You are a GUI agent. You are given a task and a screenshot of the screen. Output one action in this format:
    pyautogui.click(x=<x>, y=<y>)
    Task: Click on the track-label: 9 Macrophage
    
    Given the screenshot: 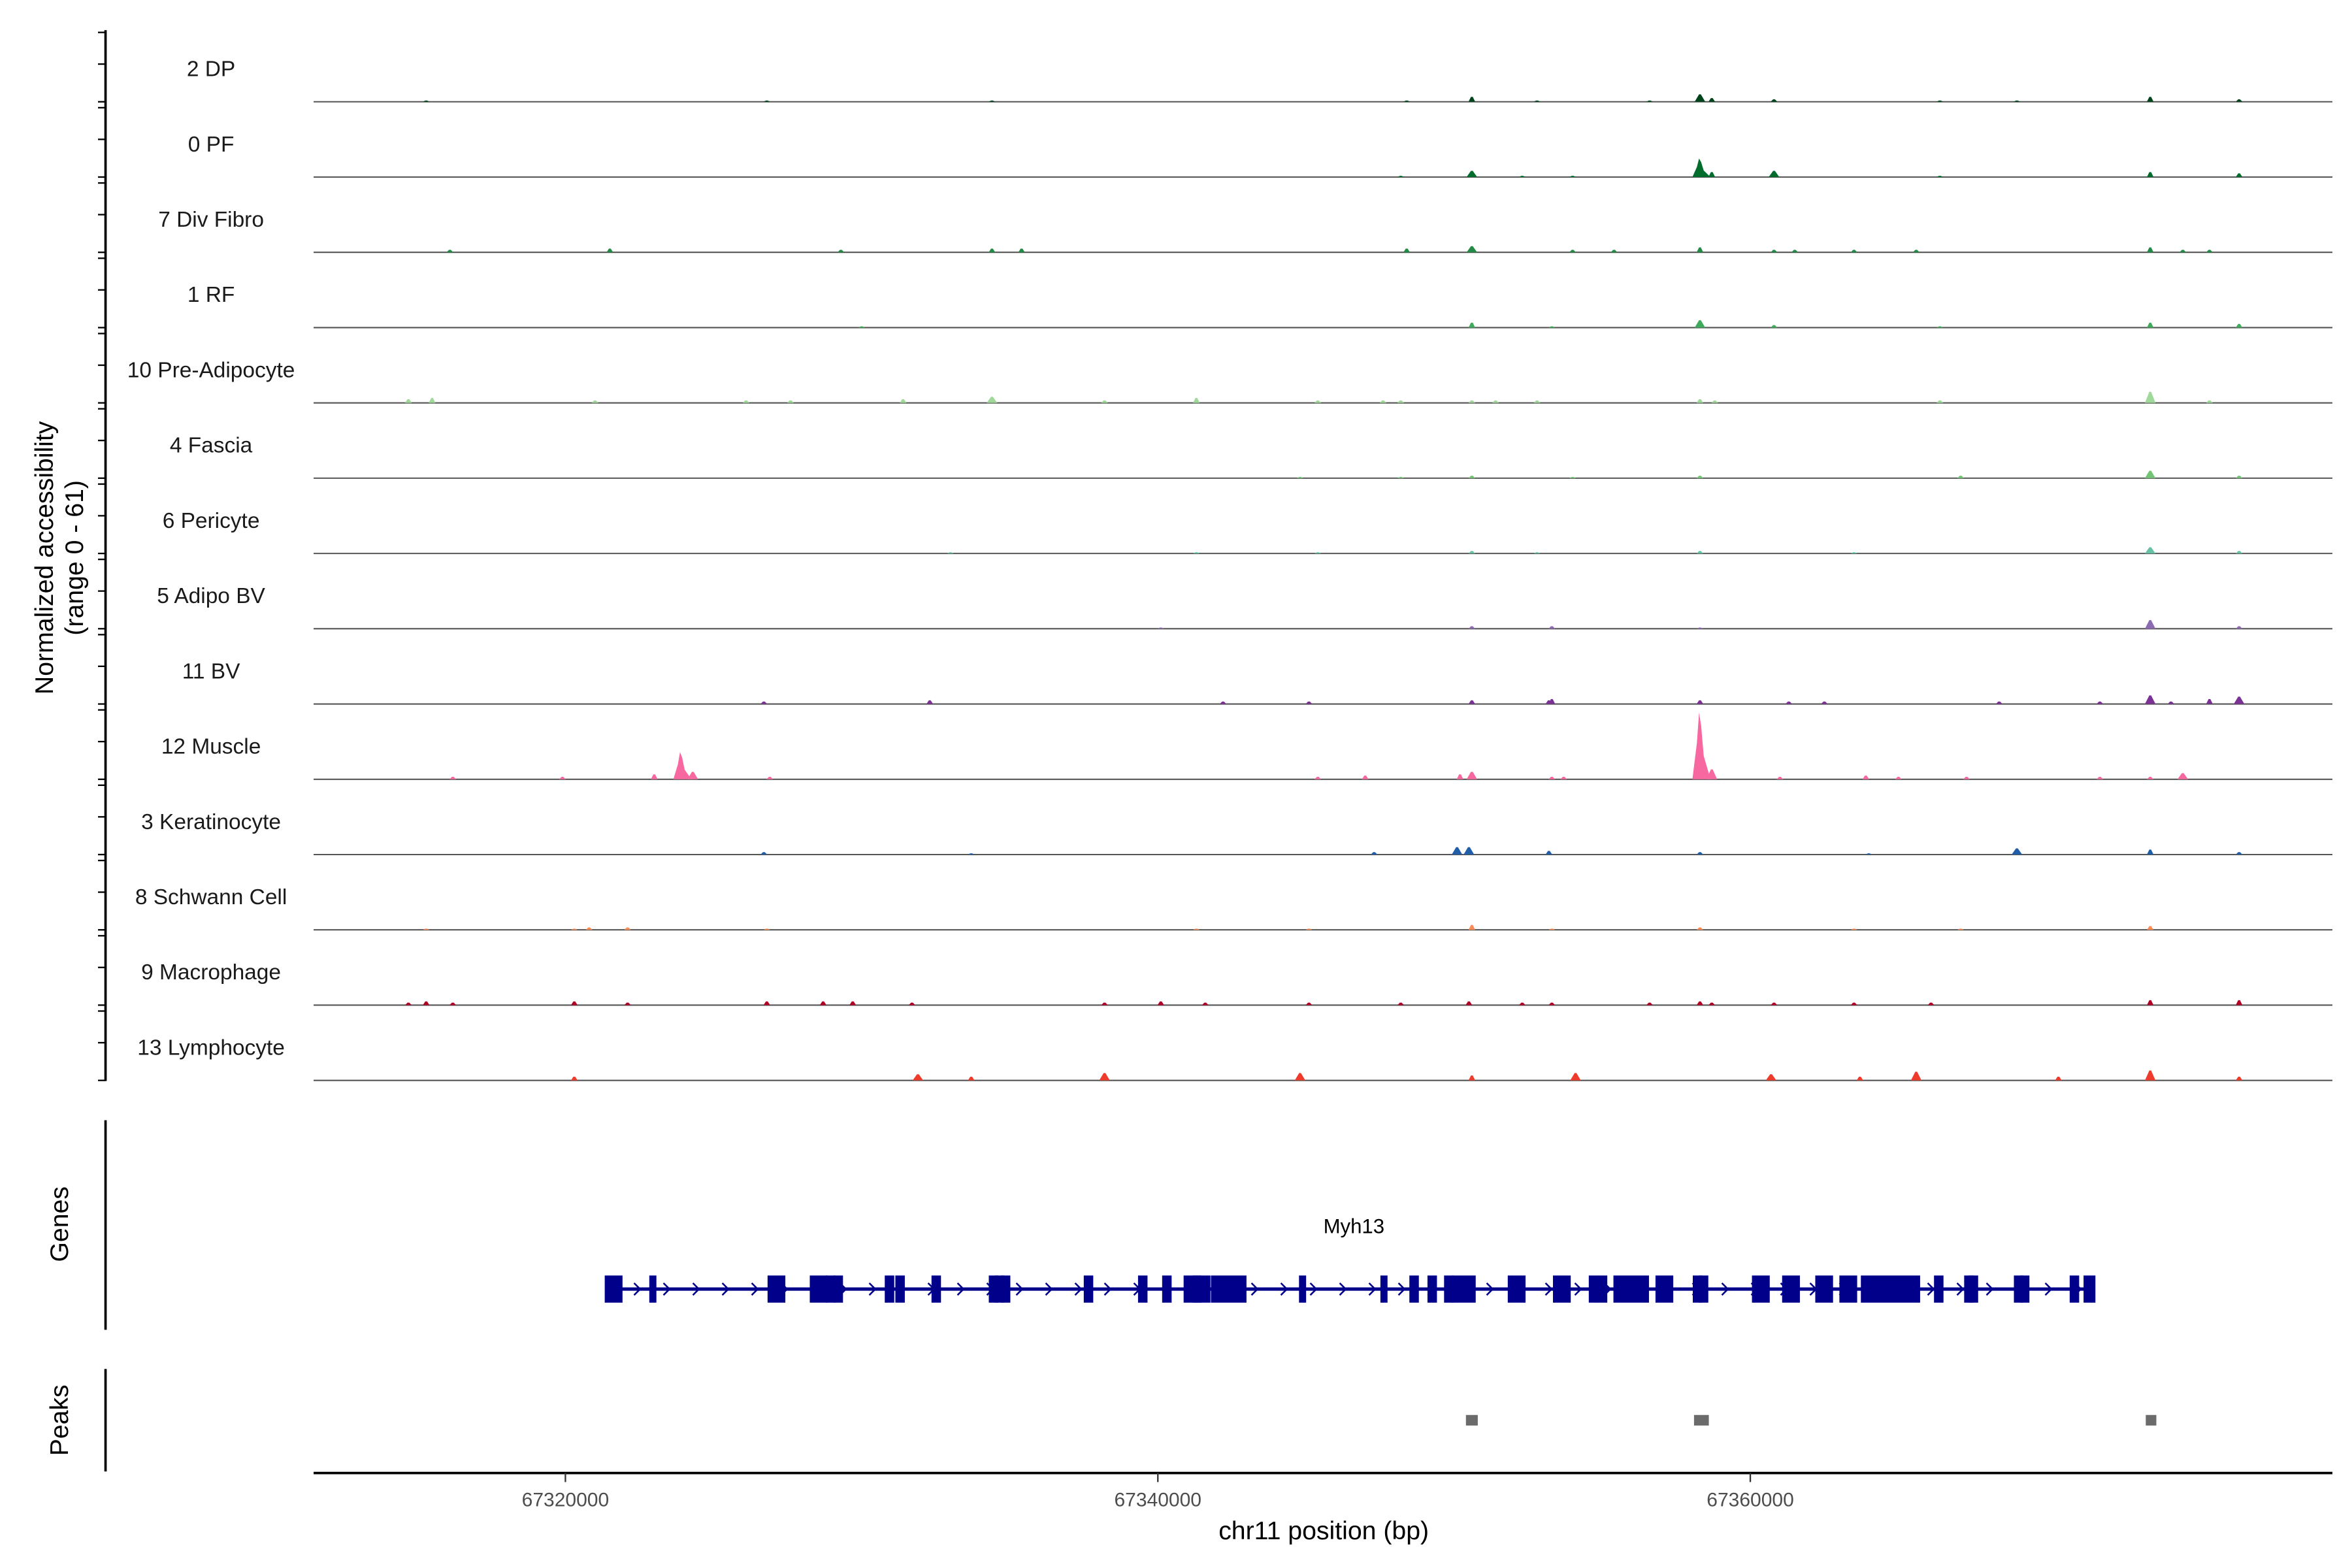 What is the action you would take?
    pyautogui.click(x=211, y=972)
    